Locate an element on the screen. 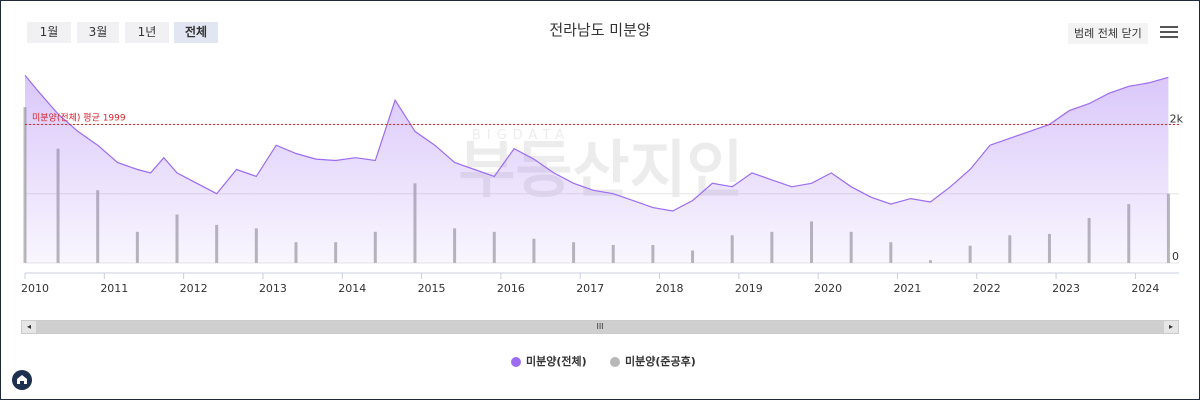 This screenshot has width=1200, height=400. legend-dot-completed-icon is located at coordinates (615, 362).